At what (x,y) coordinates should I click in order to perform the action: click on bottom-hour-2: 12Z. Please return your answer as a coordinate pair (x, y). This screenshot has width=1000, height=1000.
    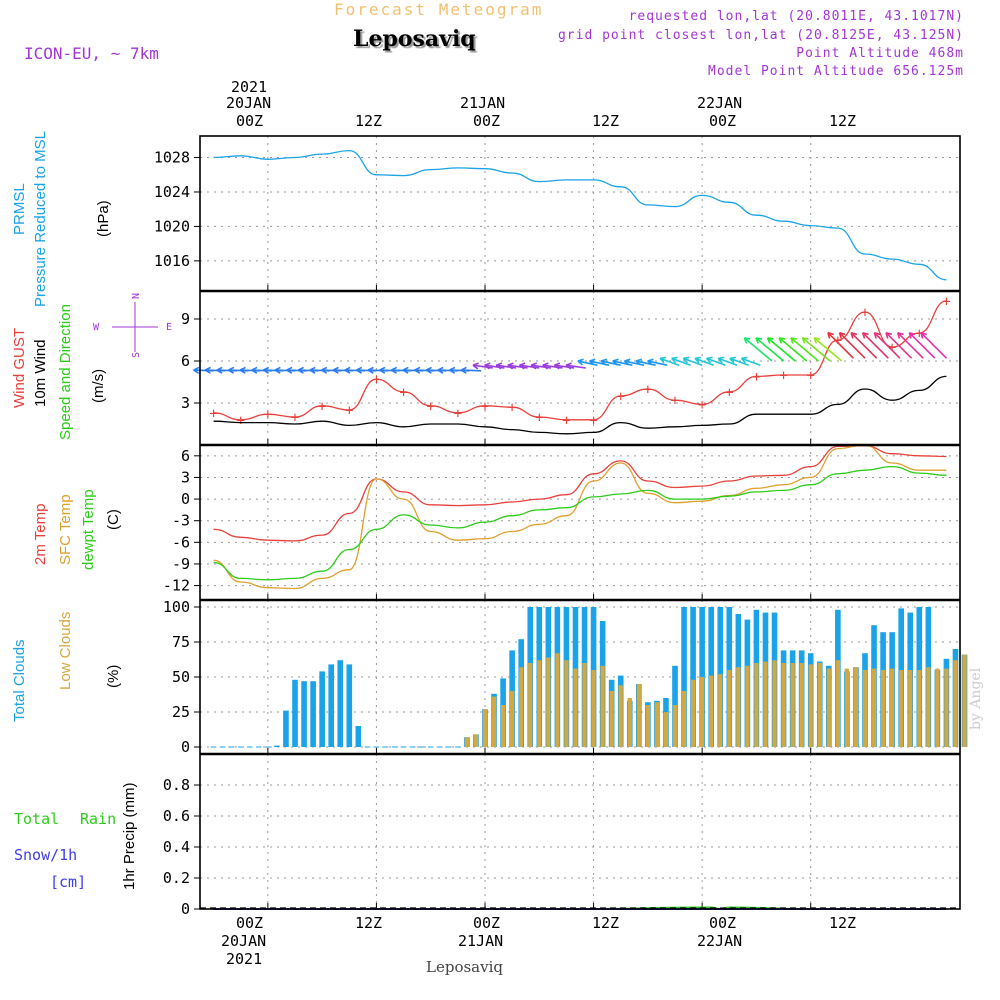
    Looking at the image, I should click on (369, 923).